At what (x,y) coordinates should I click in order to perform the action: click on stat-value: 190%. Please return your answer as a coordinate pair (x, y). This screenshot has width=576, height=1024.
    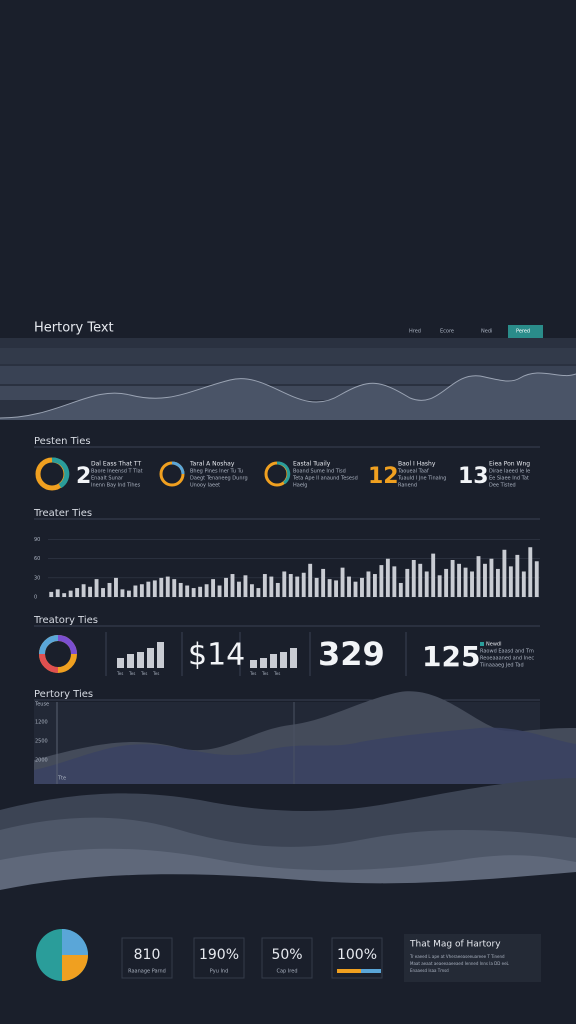
    Looking at the image, I should click on (219, 955).